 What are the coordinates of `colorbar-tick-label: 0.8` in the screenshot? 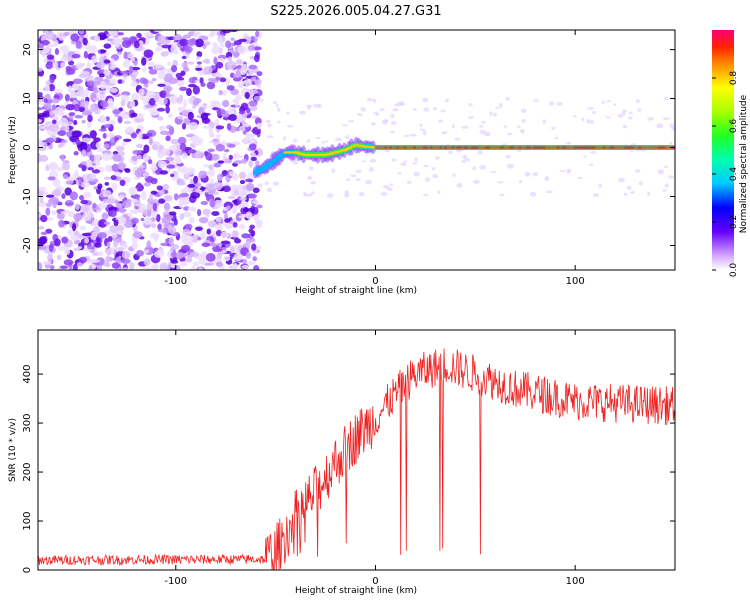 It's located at (734, 78).